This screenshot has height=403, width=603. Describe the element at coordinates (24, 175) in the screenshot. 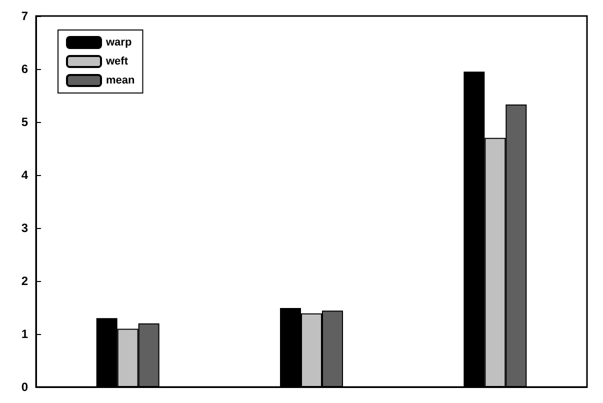

I see `y-tick-label: 4` at that location.